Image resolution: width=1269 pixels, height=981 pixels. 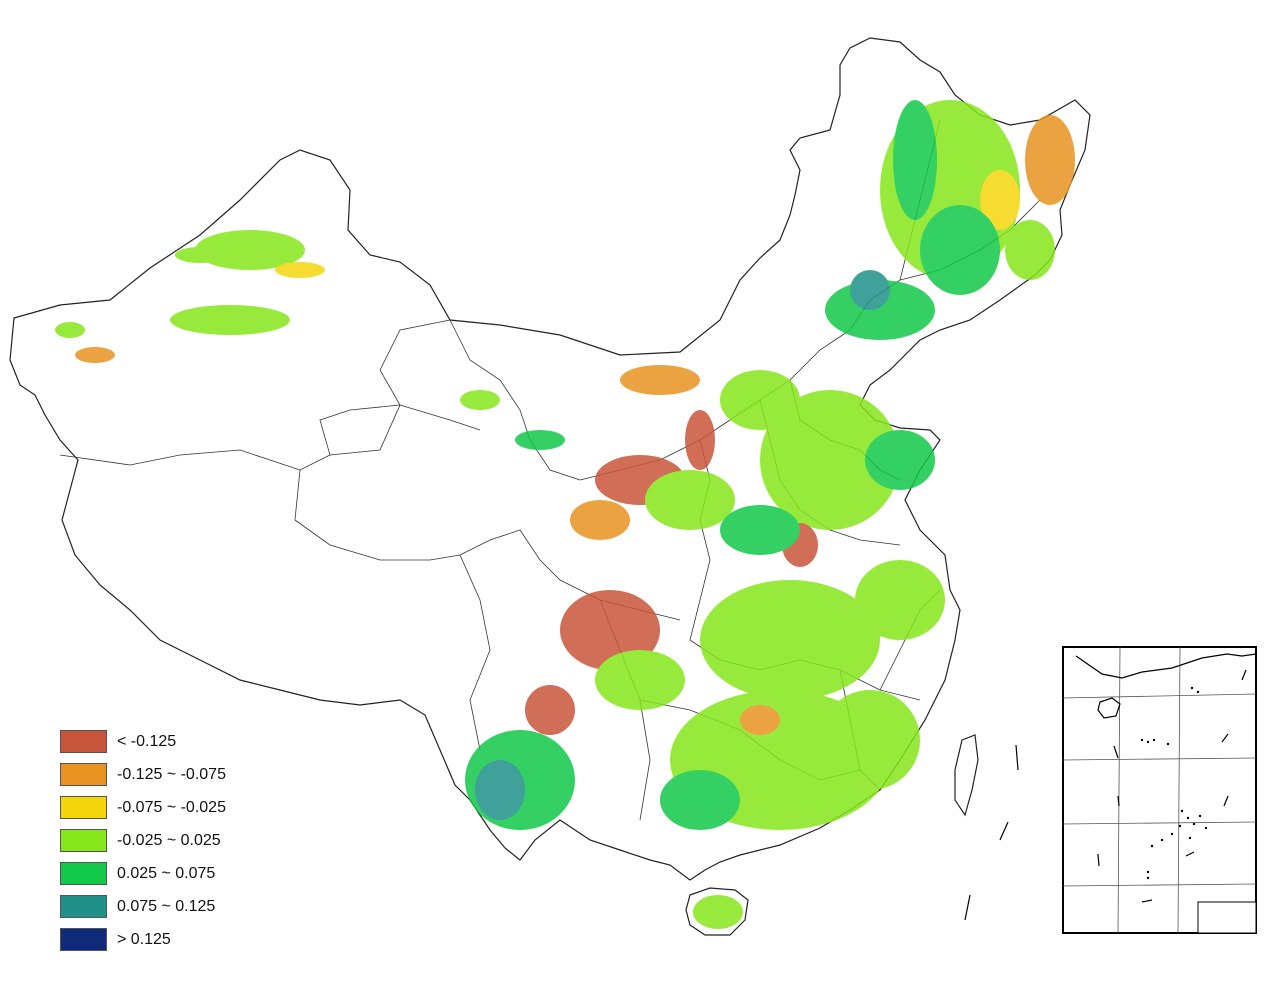 What do you see at coordinates (166, 906) in the screenshot?
I see `legend-label: 0.075 ~ 0.125` at bounding box center [166, 906].